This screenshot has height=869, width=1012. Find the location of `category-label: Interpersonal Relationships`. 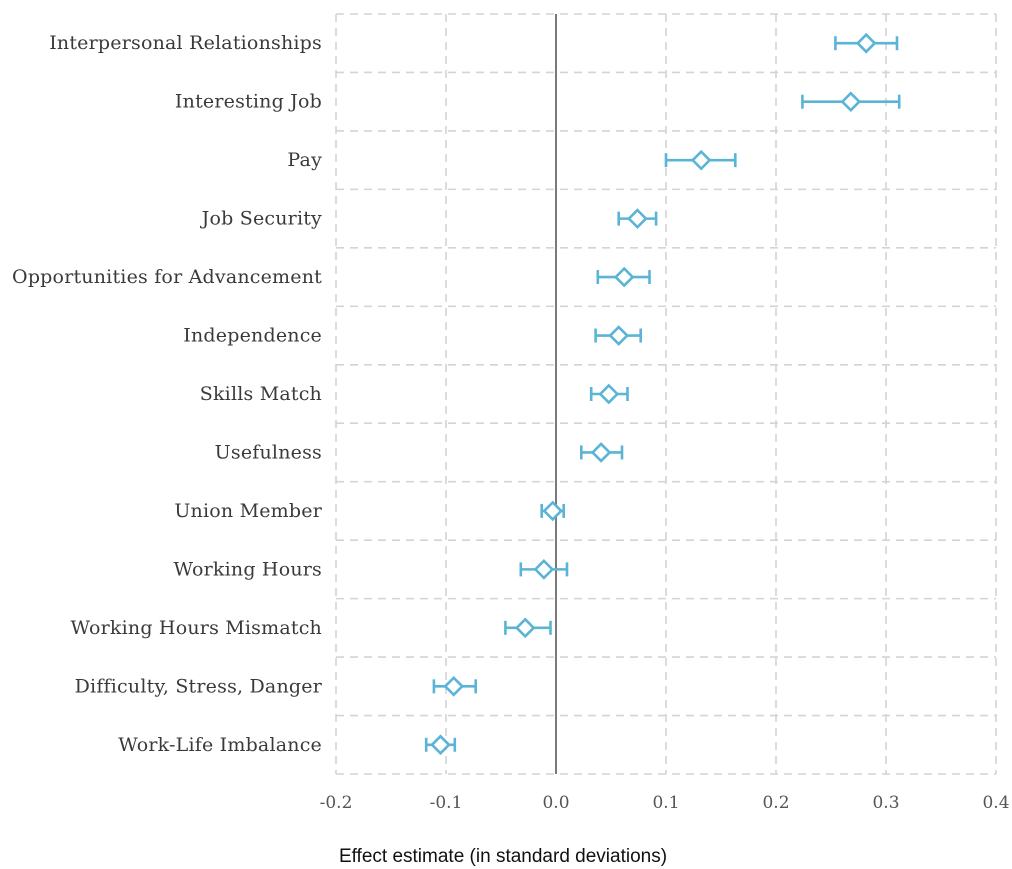

category-label: Interpersonal Relationships is located at coordinates (185, 43).